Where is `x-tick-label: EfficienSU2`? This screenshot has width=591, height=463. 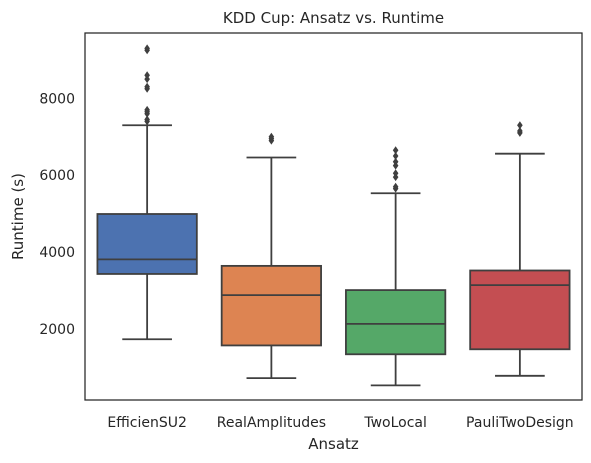 x-tick-label: EfficienSU2 is located at coordinates (147, 423).